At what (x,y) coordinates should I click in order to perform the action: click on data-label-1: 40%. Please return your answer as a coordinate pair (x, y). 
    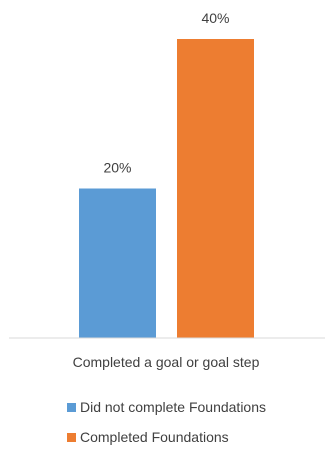
    Looking at the image, I should click on (215, 18).